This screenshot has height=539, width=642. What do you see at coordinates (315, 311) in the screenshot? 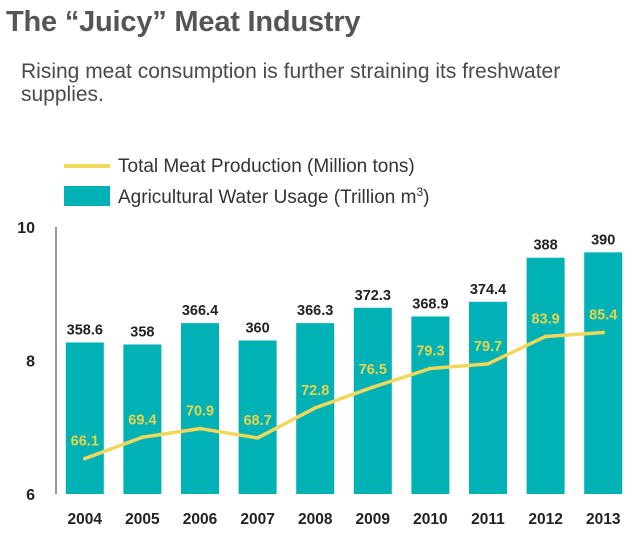
I see `bar-value-label: 366.3` at bounding box center [315, 311].